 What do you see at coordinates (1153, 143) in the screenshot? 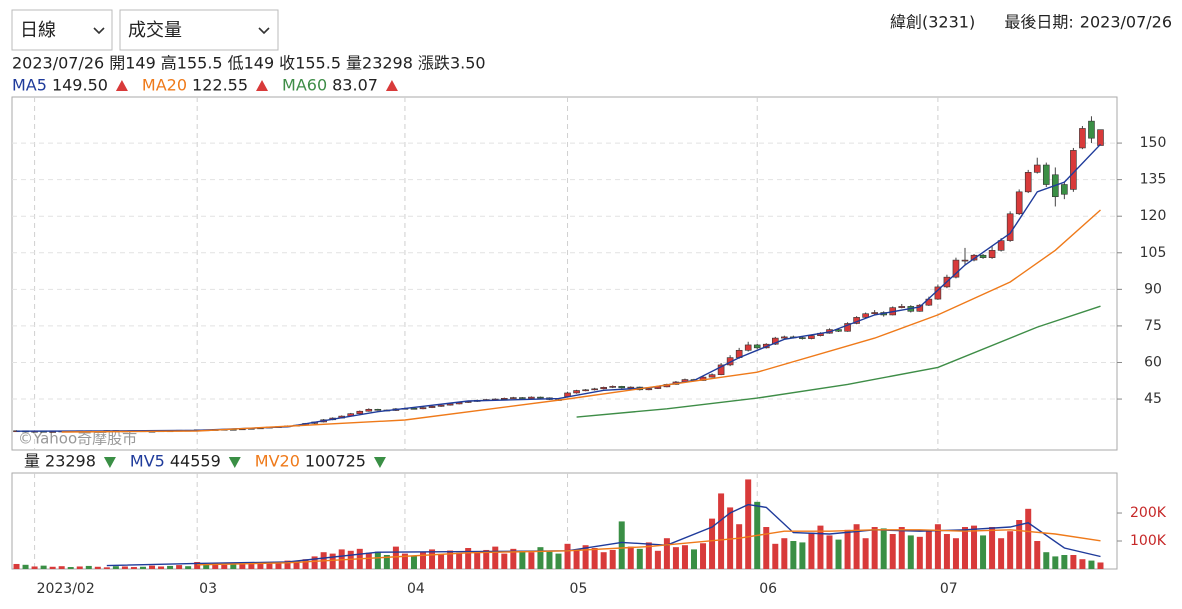
I see `y-tick-label: 150` at bounding box center [1153, 143].